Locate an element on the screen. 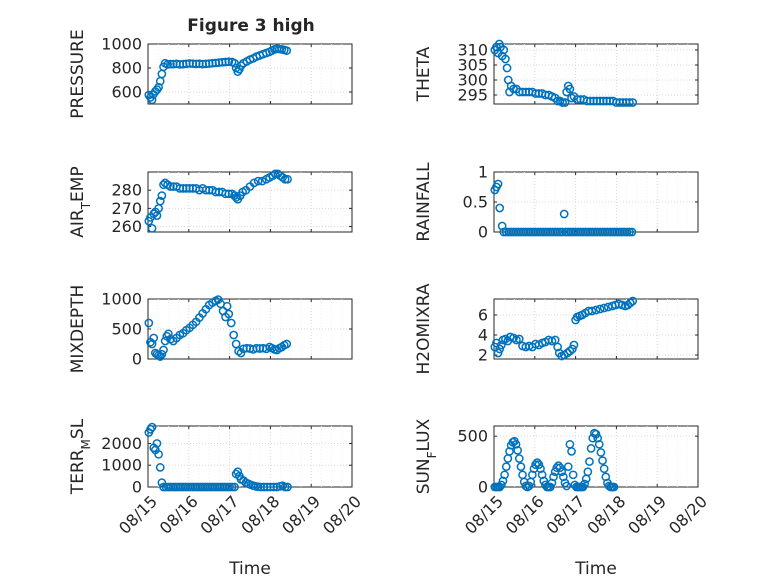 The width and height of the screenshot is (778, 583). y-axis-label: H2OMIXRA is located at coordinates (424, 328).